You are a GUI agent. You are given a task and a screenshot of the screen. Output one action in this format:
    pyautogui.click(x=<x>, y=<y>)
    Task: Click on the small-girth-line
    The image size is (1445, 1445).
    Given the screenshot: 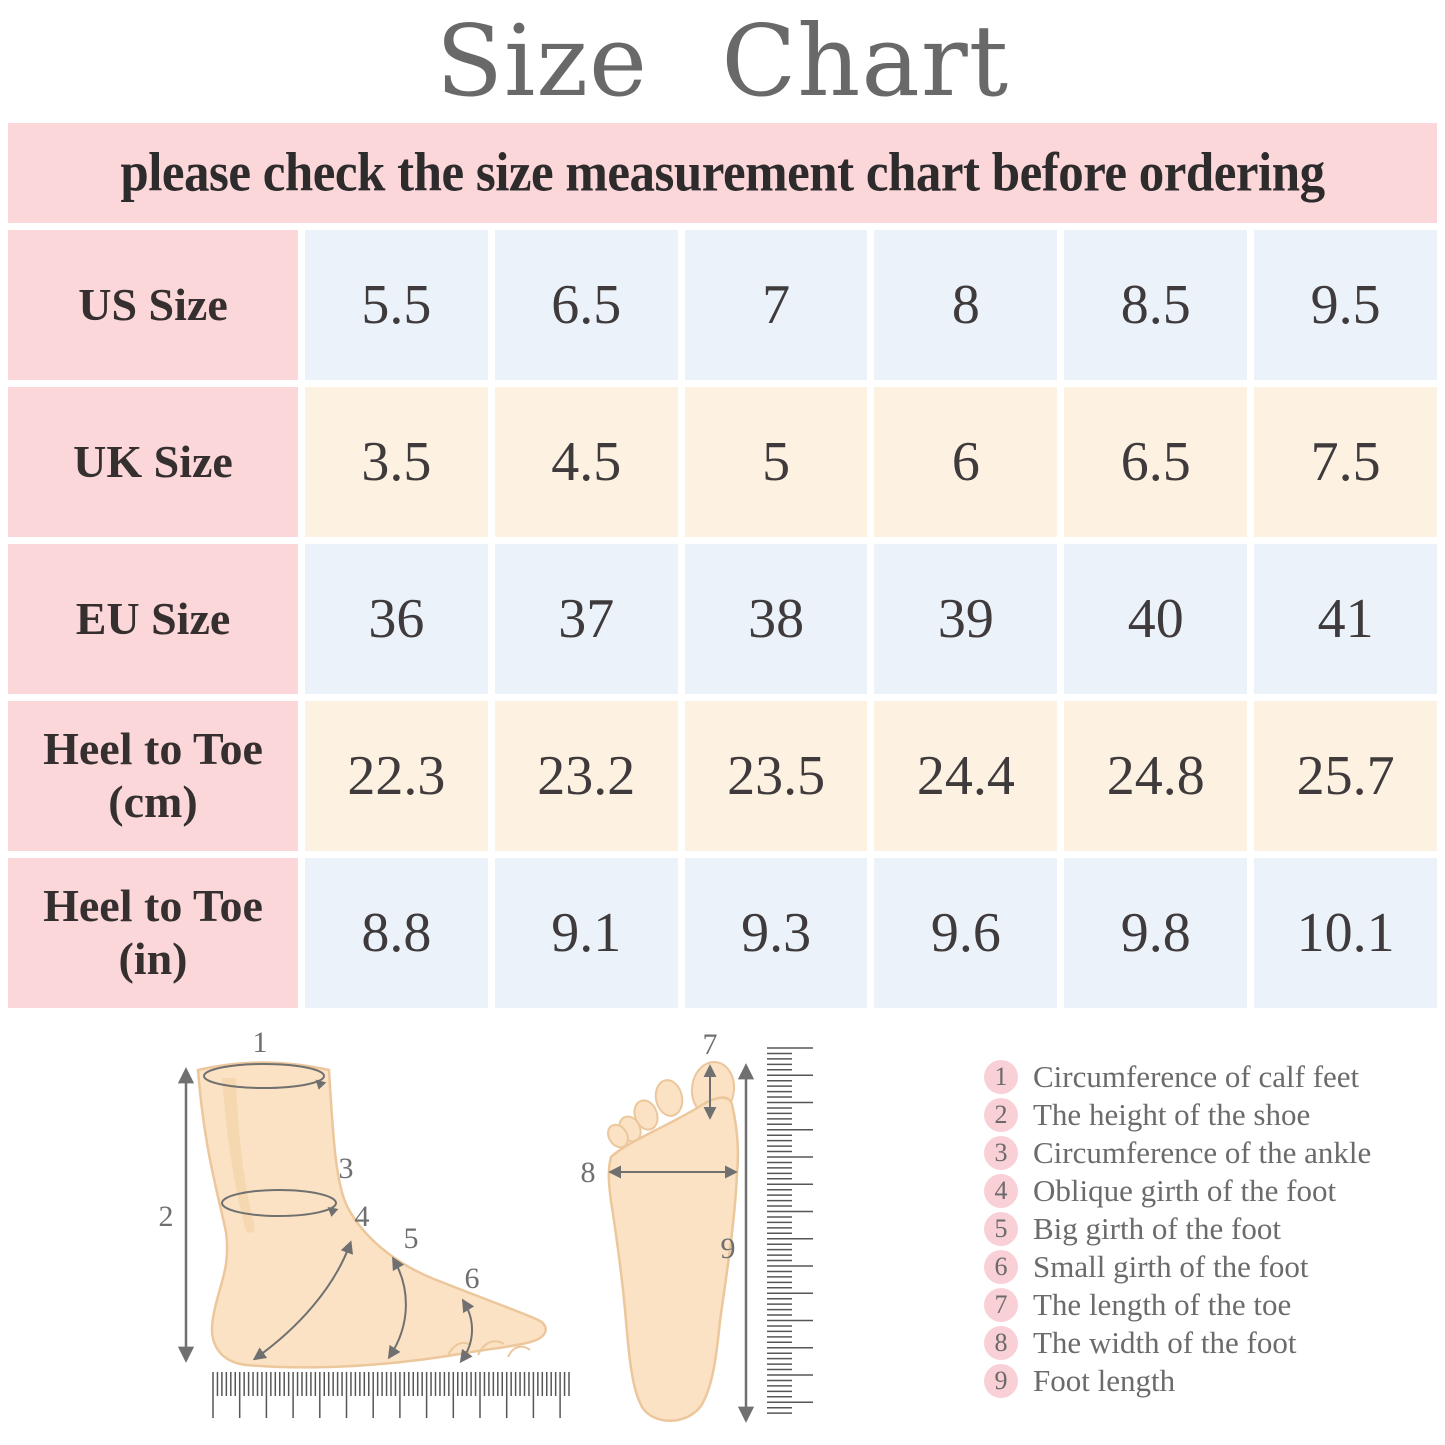 What is the action you would take?
    pyautogui.click(x=467, y=1331)
    